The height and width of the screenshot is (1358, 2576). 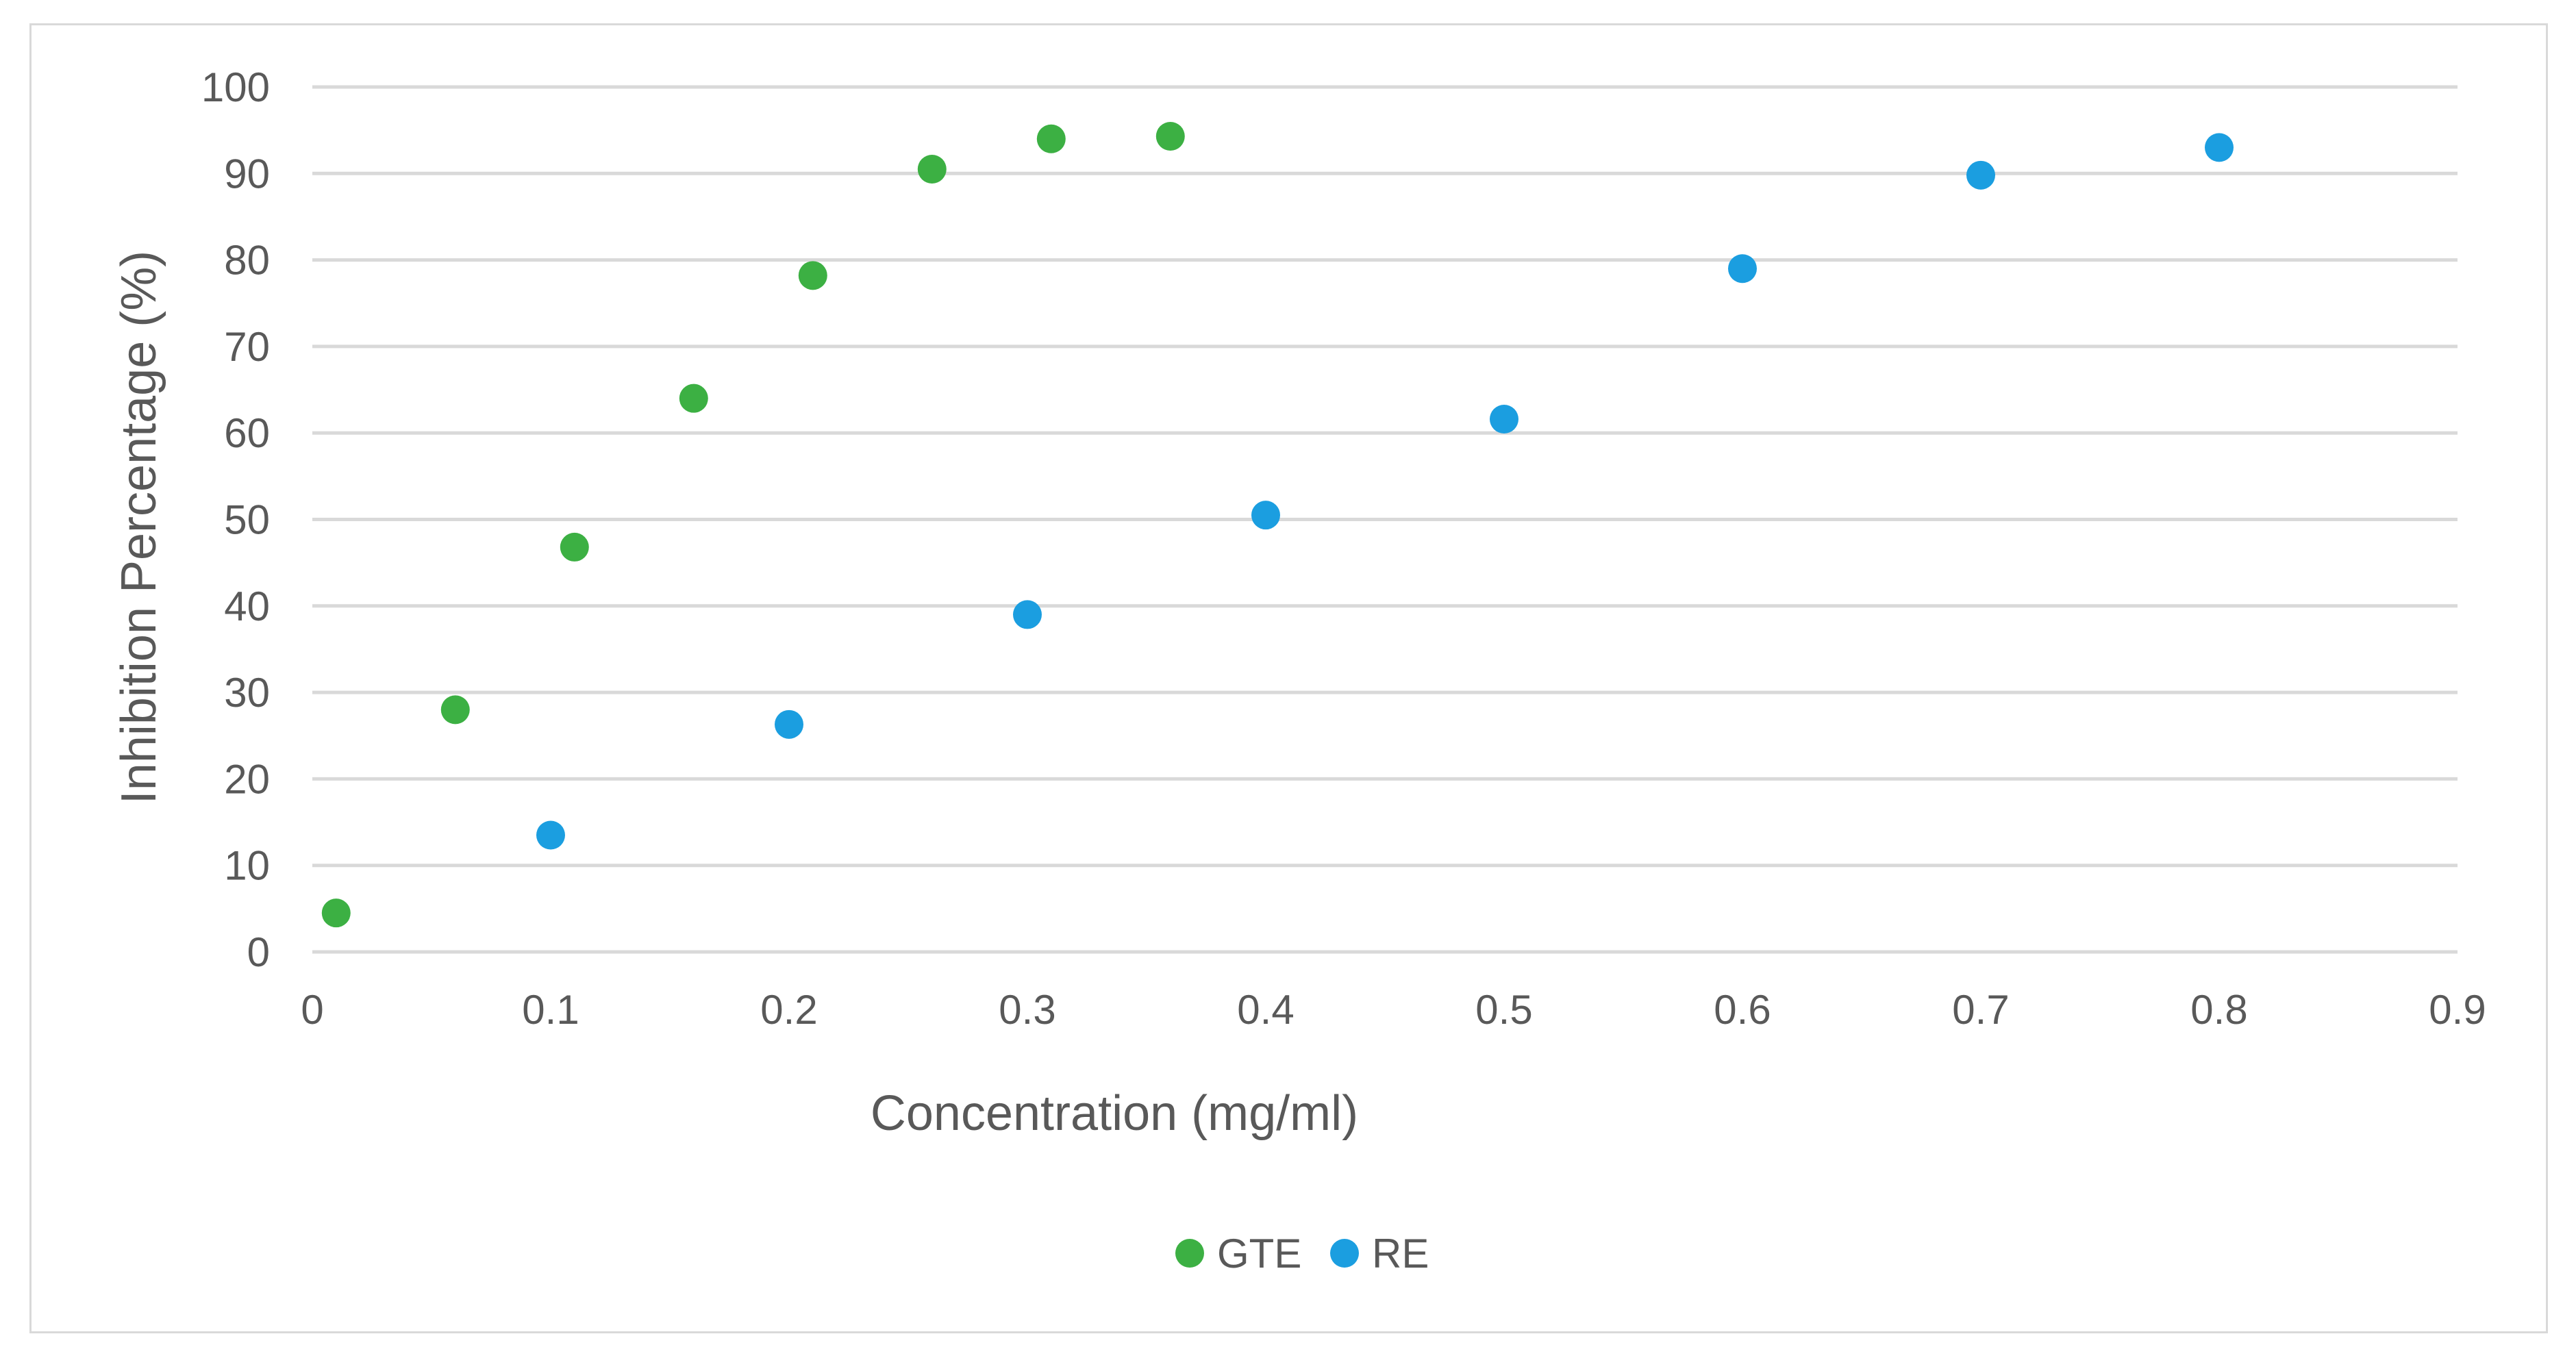 I want to click on legend-label-gte: GTE, so click(x=1259, y=1254).